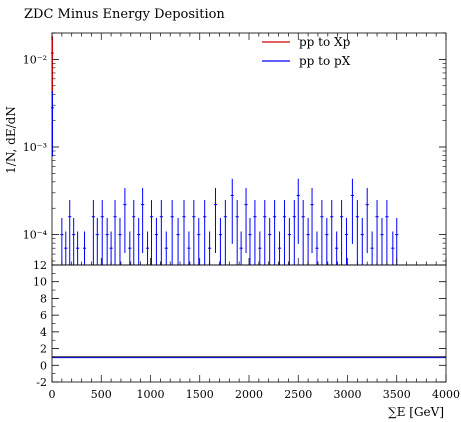 This screenshot has width=461, height=422. What do you see at coordinates (52, 394) in the screenshot?
I see `x-tick-label-0: 0` at bounding box center [52, 394].